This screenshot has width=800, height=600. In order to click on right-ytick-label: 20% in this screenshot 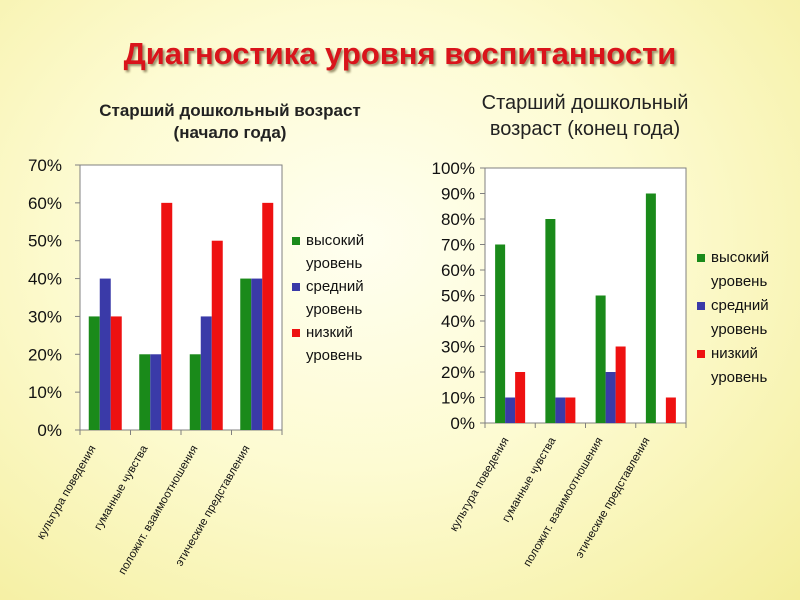, I will do `click(458, 372)`.